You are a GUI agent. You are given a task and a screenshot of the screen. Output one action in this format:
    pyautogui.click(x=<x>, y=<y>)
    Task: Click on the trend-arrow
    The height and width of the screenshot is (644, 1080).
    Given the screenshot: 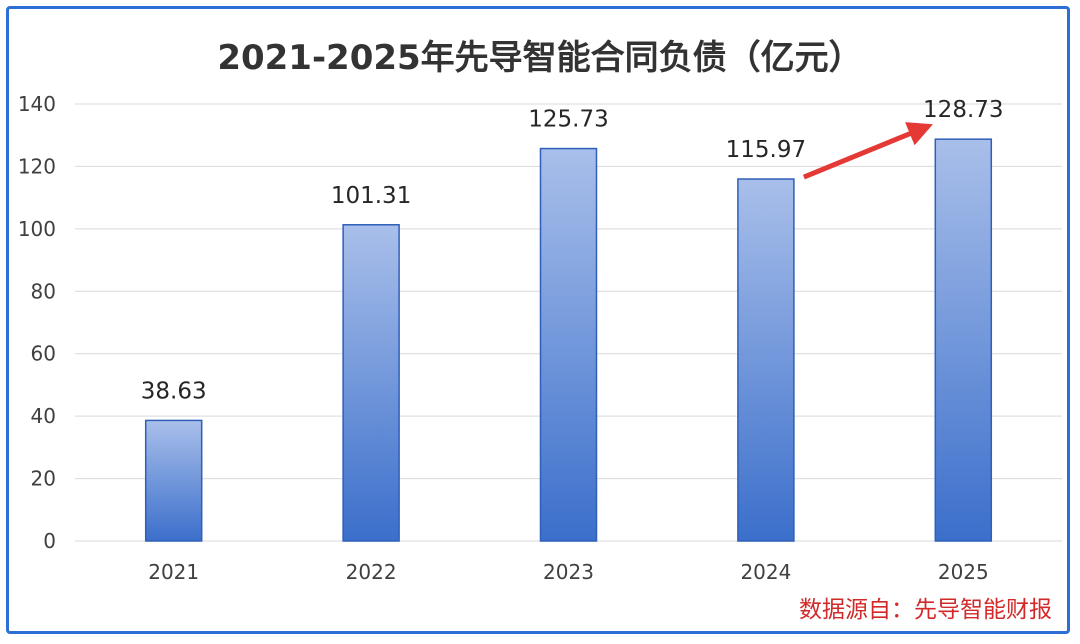 What is the action you would take?
    pyautogui.click(x=867, y=151)
    